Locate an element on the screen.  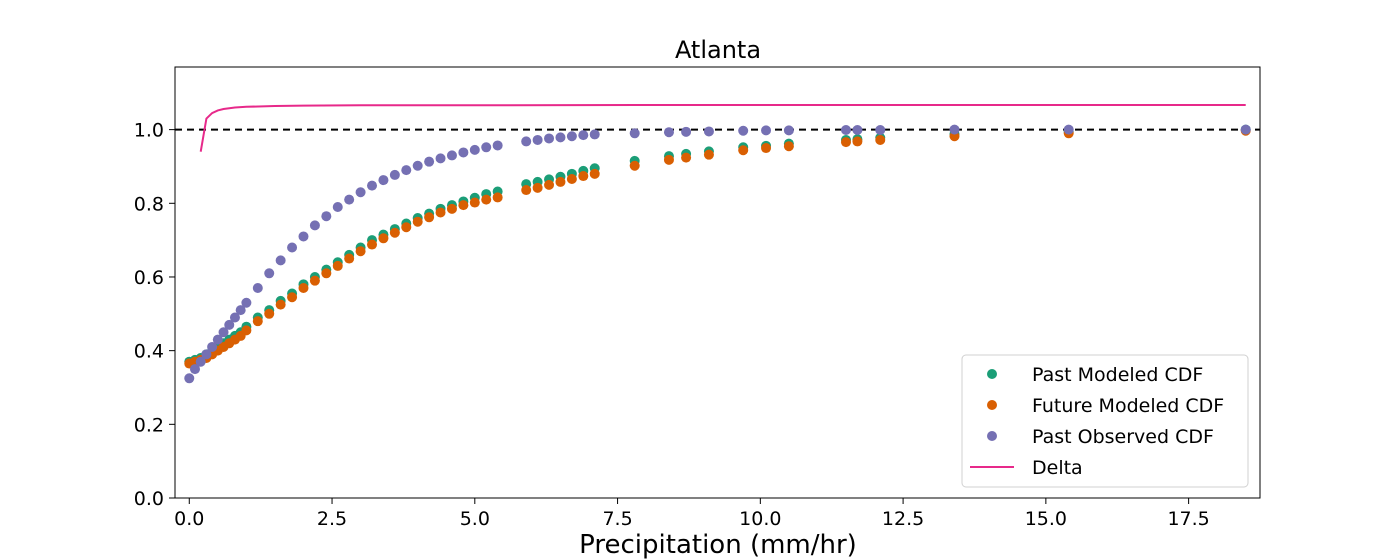
y-tick-label: 0.0 is located at coordinates (149, 499).